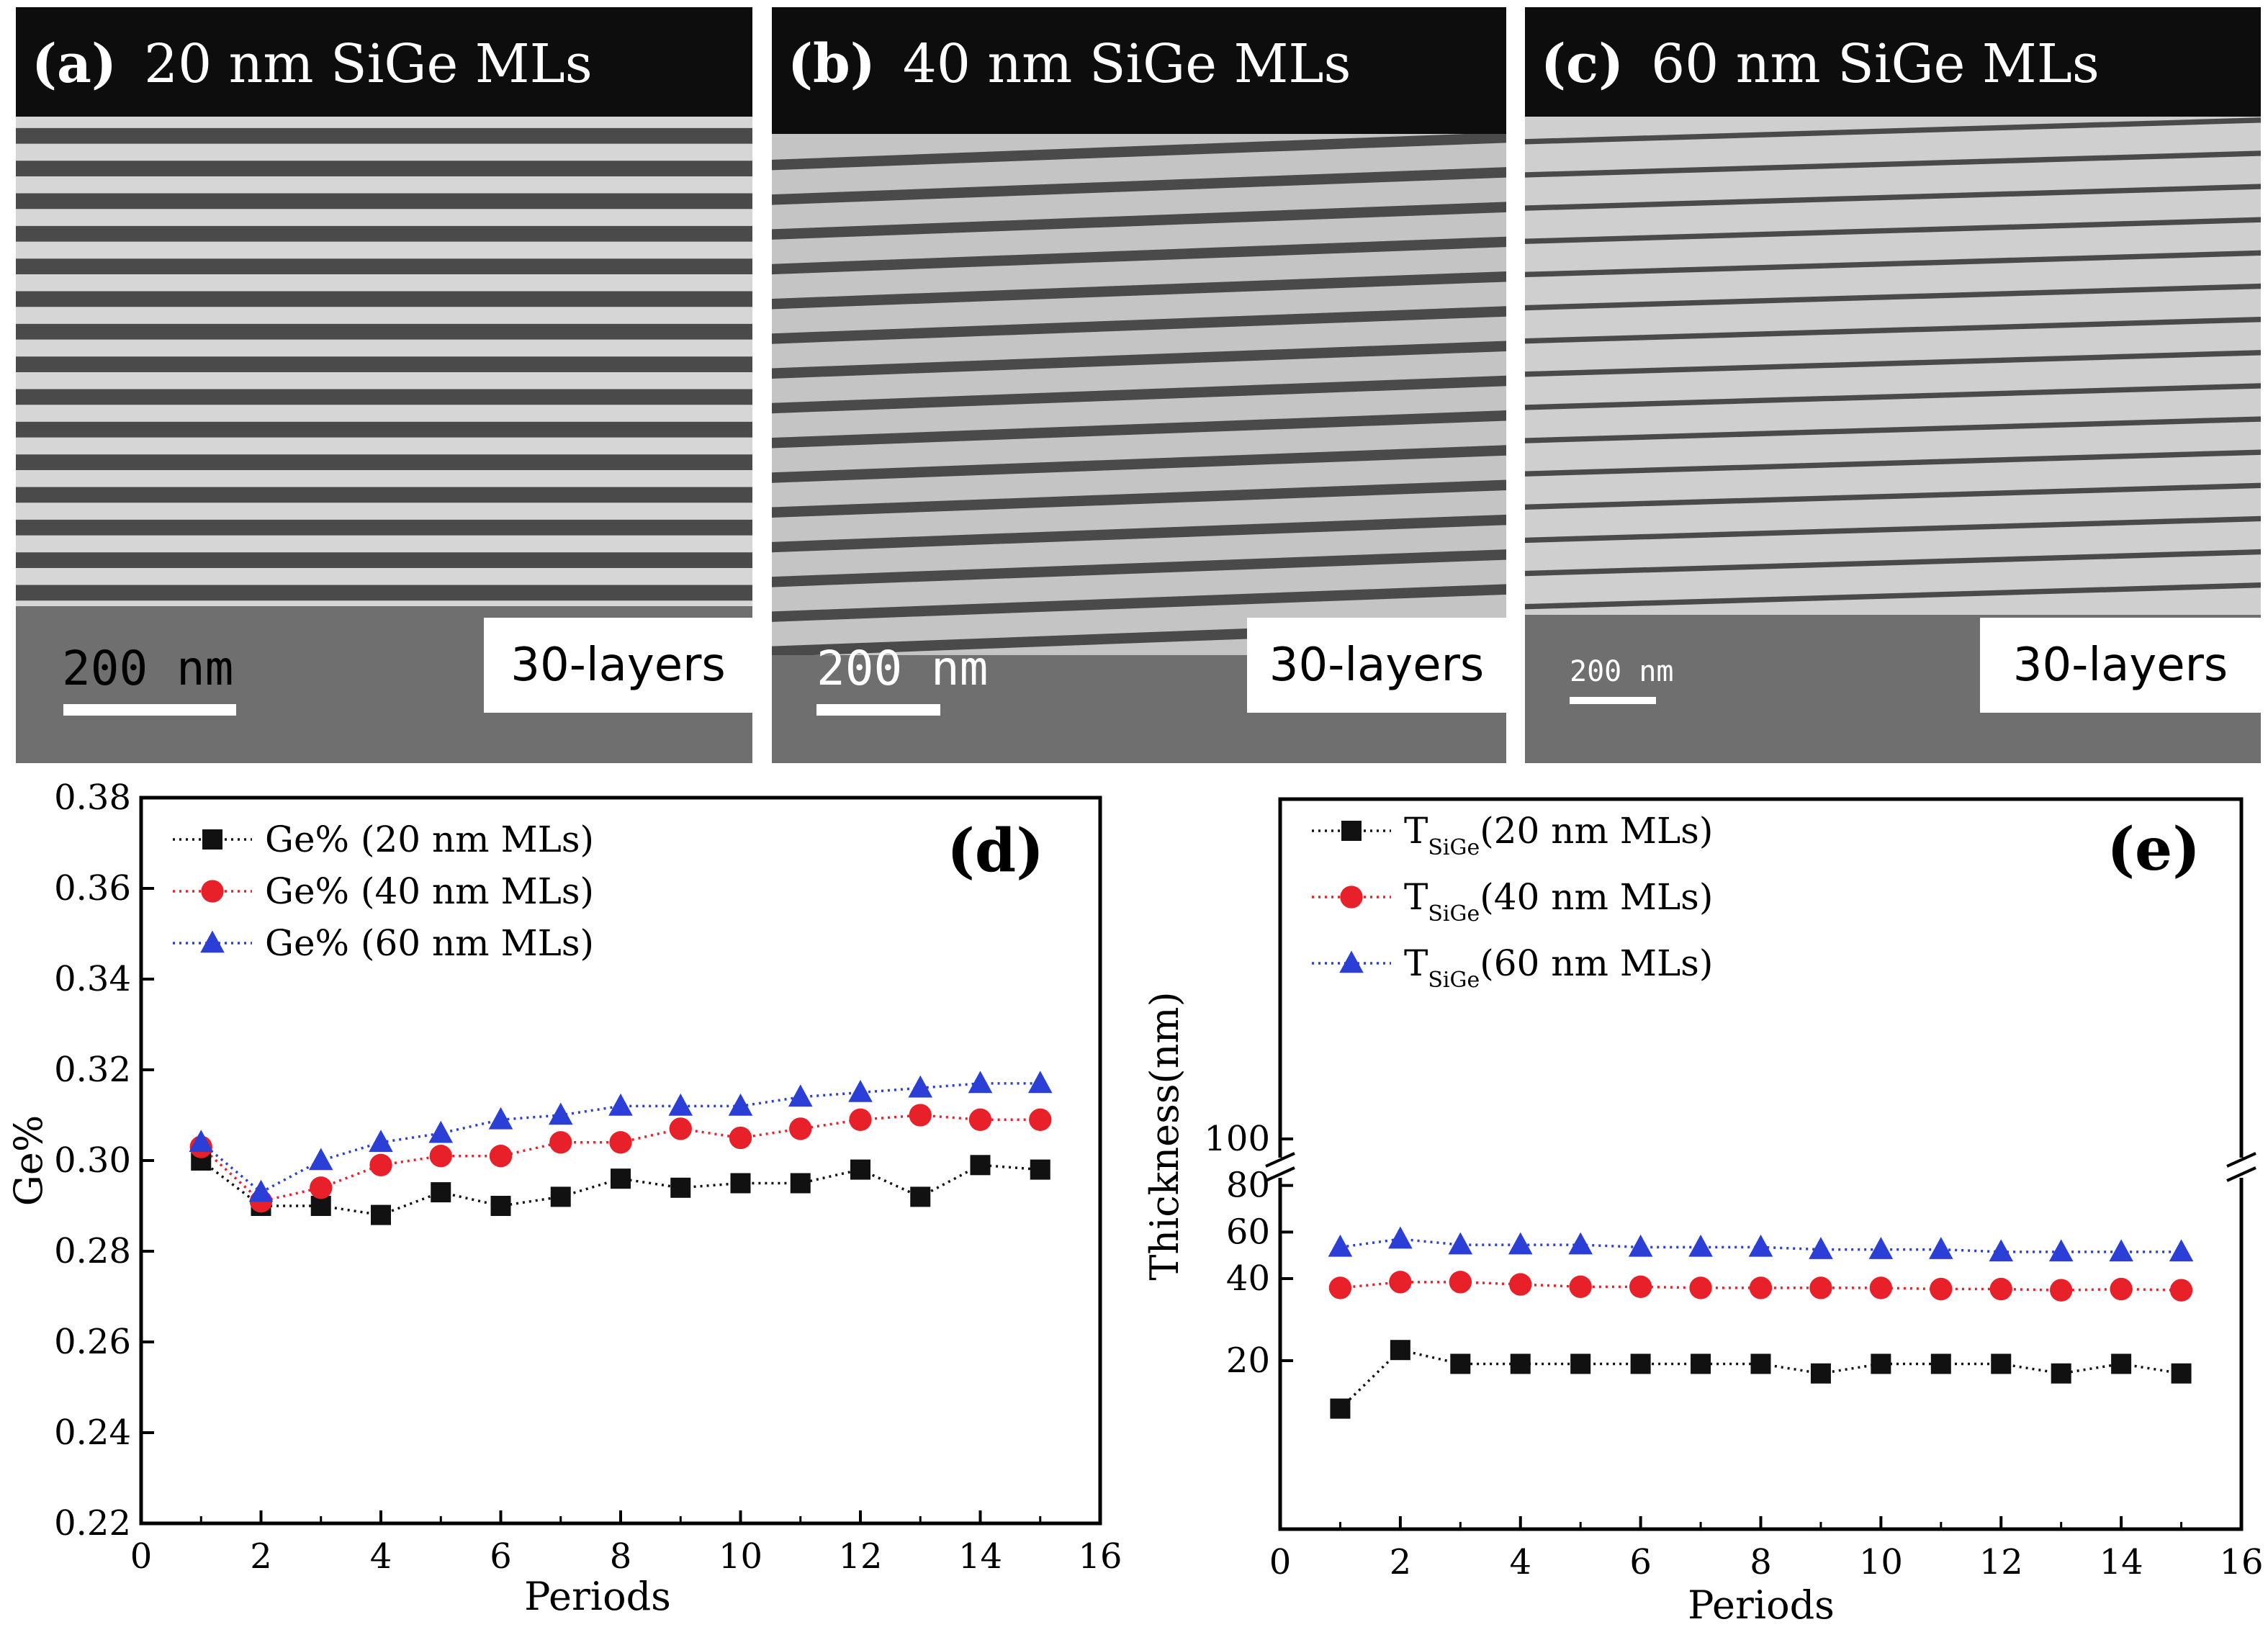  Describe the element at coordinates (92, 1251) in the screenshot. I see `y-tick-label: 0.28` at that location.